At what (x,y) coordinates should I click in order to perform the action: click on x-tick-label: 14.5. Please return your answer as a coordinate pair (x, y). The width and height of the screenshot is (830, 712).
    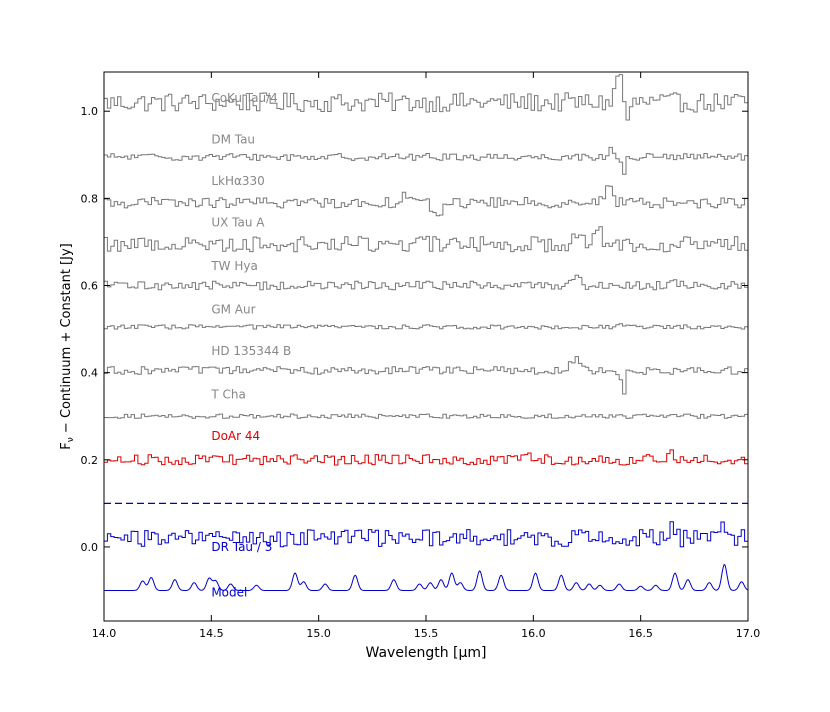
    Looking at the image, I should click on (211, 633).